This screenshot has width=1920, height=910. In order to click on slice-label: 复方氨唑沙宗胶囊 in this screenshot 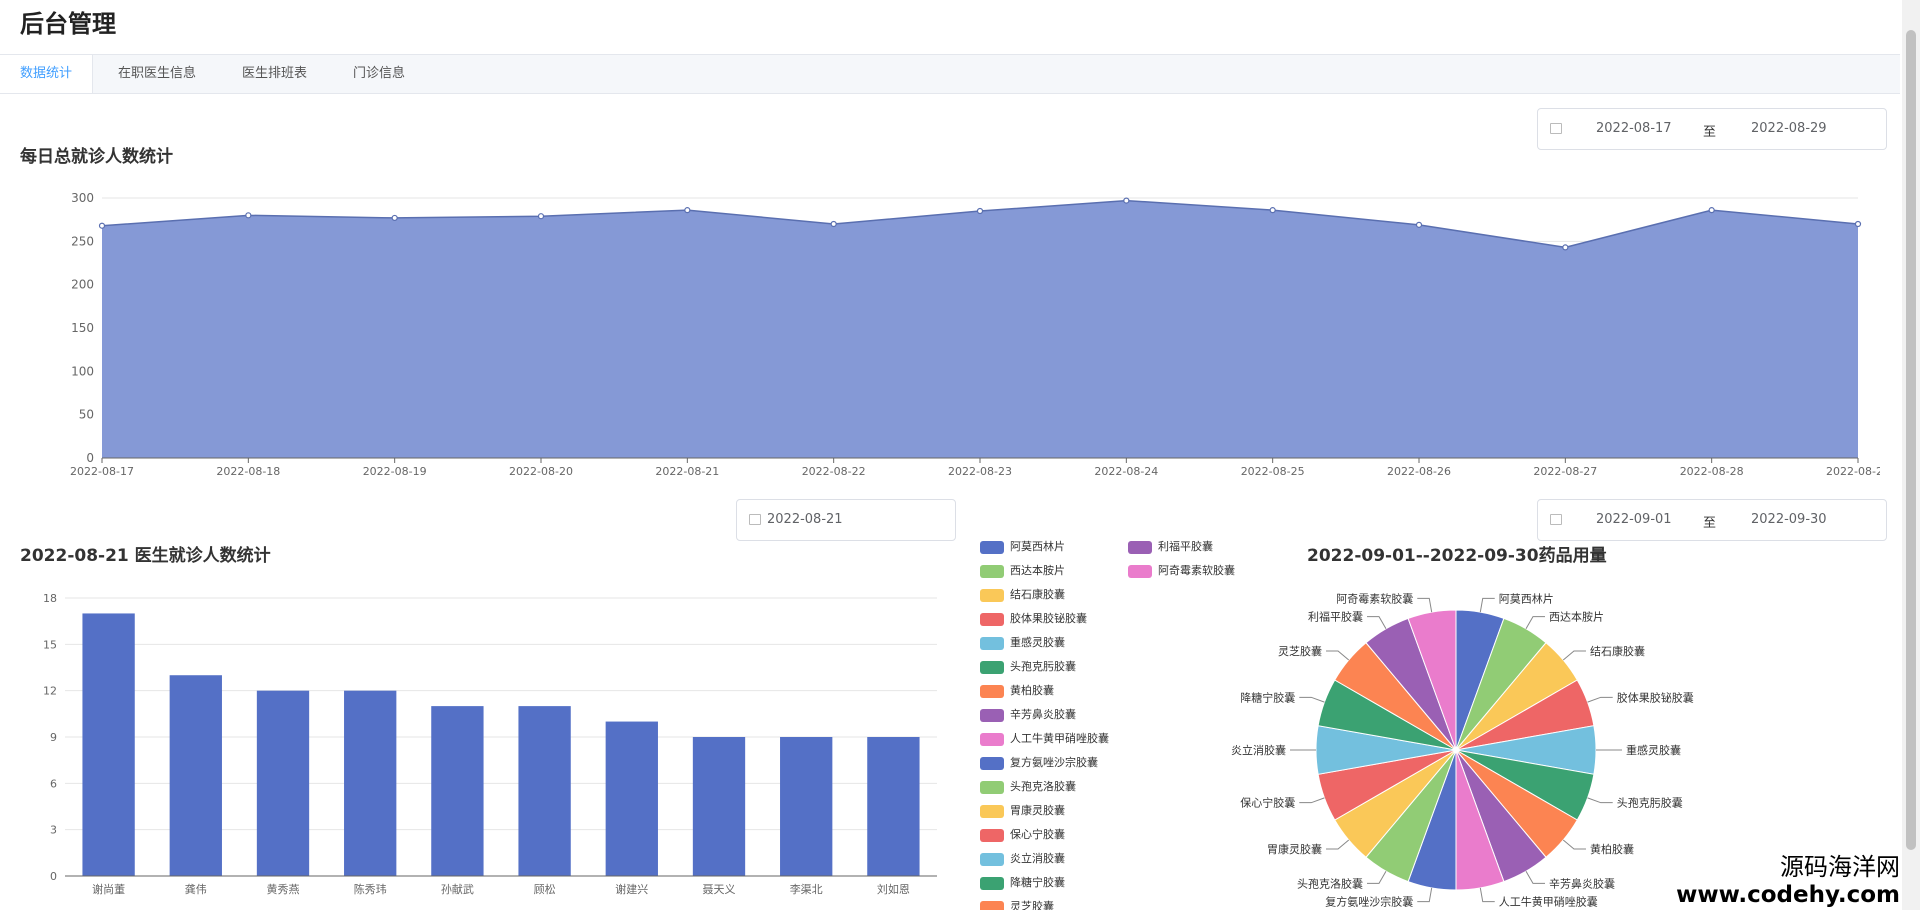, I will do `click(1369, 902)`.